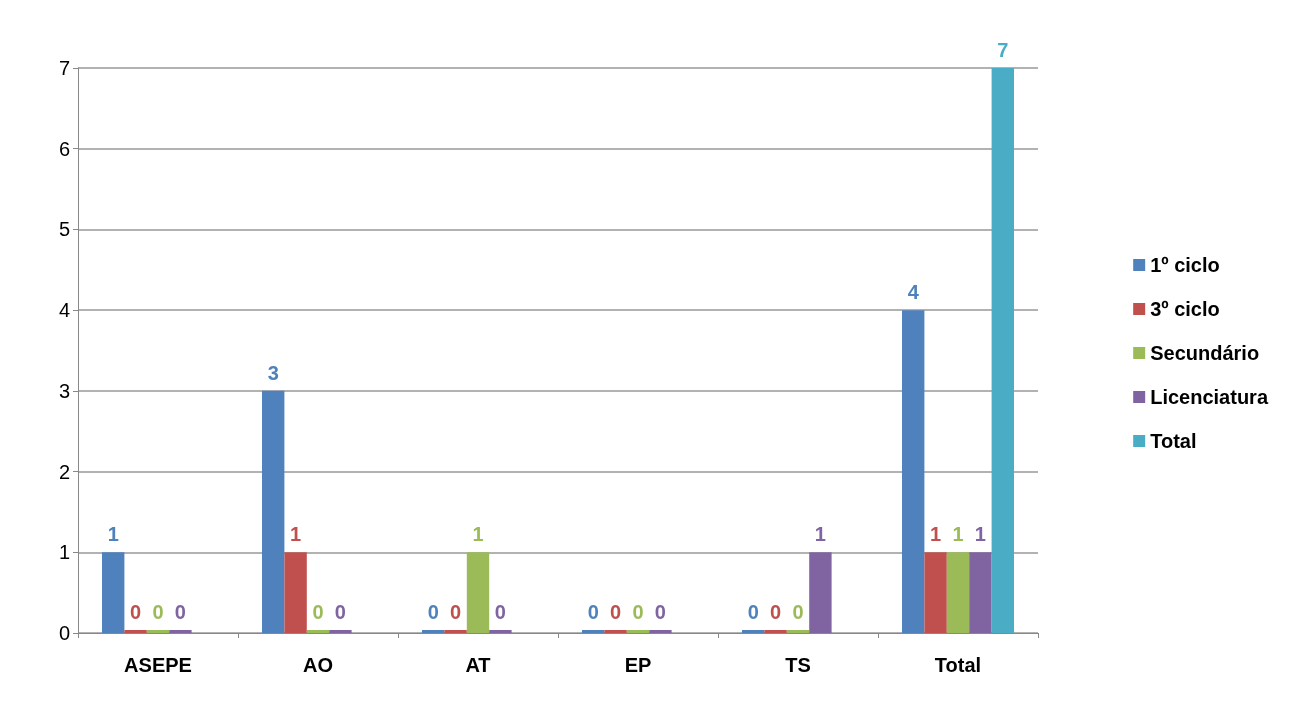  Describe the element at coordinates (1185, 265) in the screenshot. I see `legend-label: 1º ciclo` at that location.